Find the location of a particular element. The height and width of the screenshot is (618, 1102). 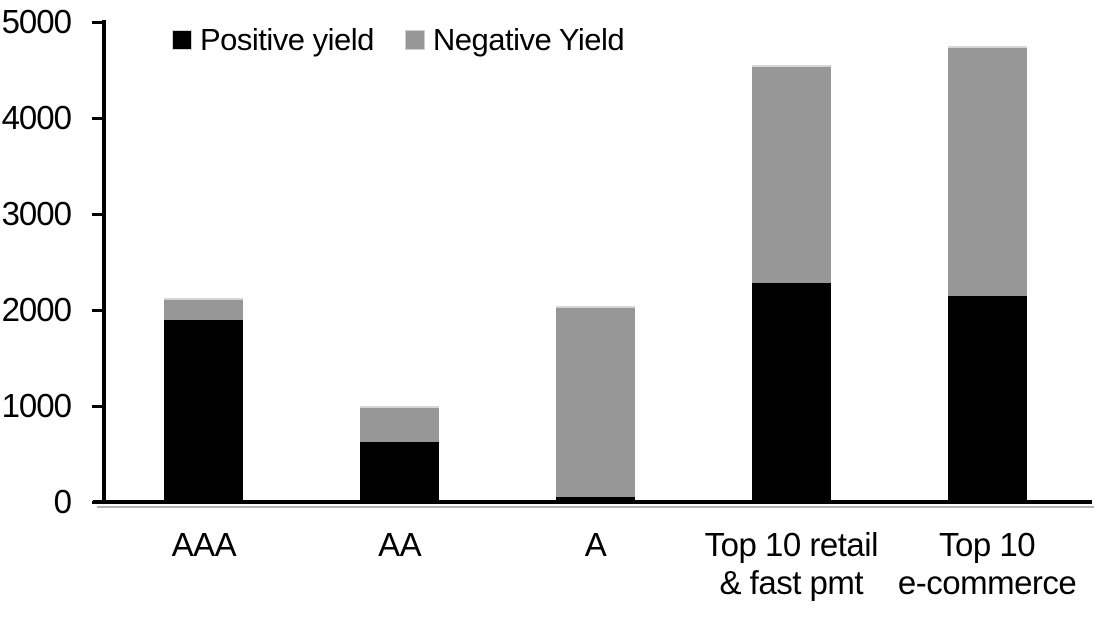

negative-yield-bar-a is located at coordinates (595, 402).